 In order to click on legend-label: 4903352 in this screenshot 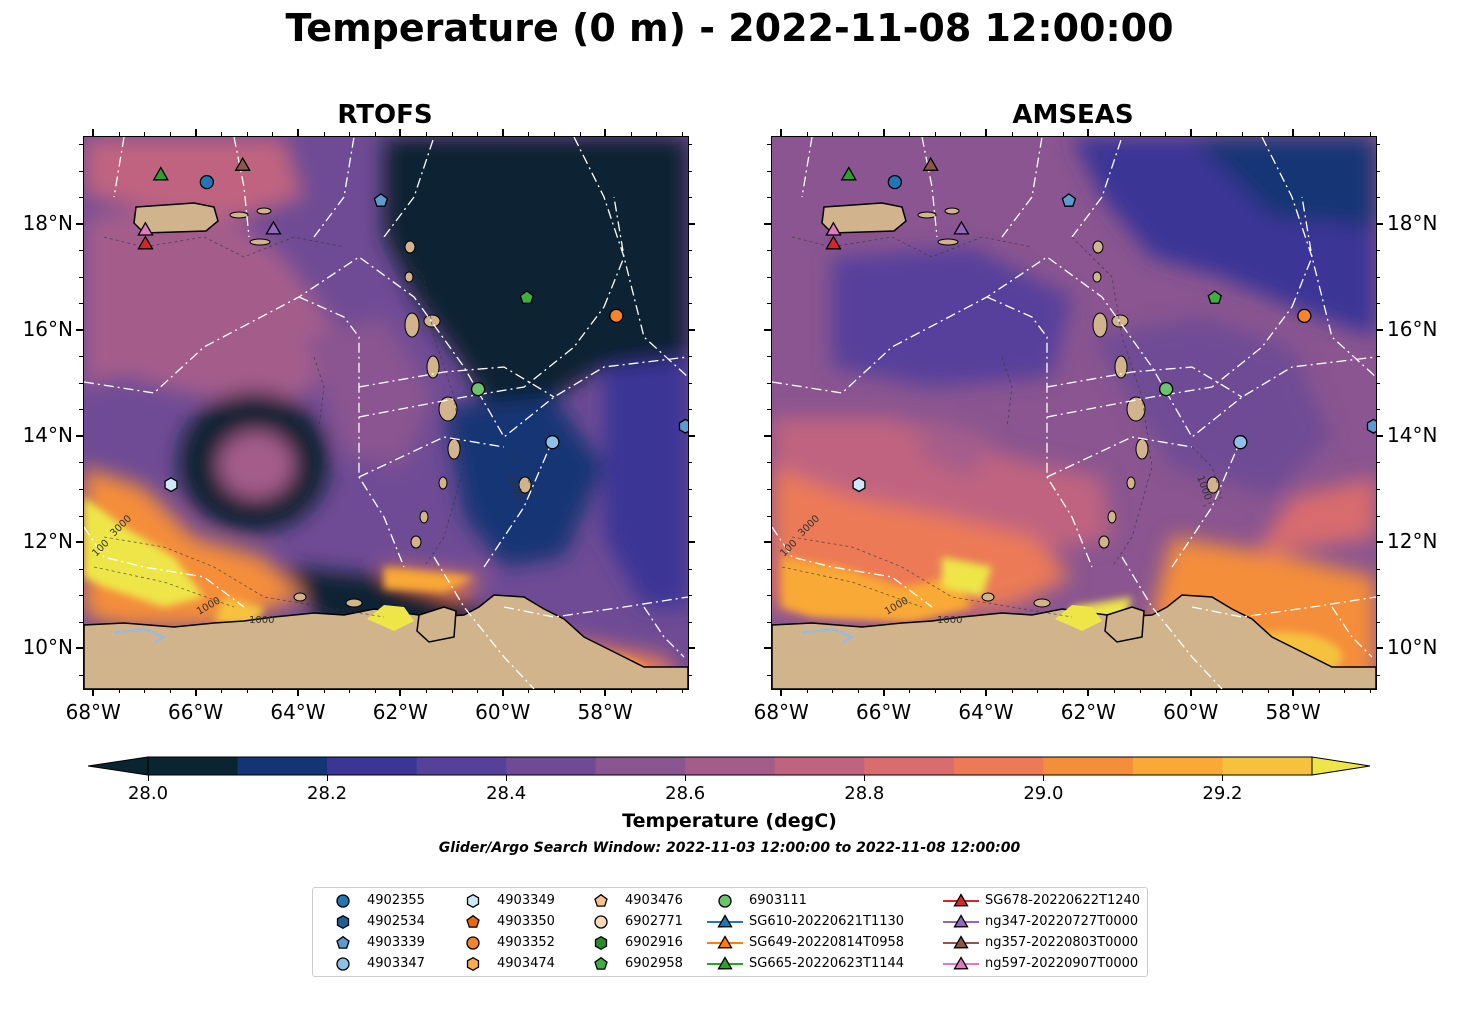, I will do `click(526, 942)`.